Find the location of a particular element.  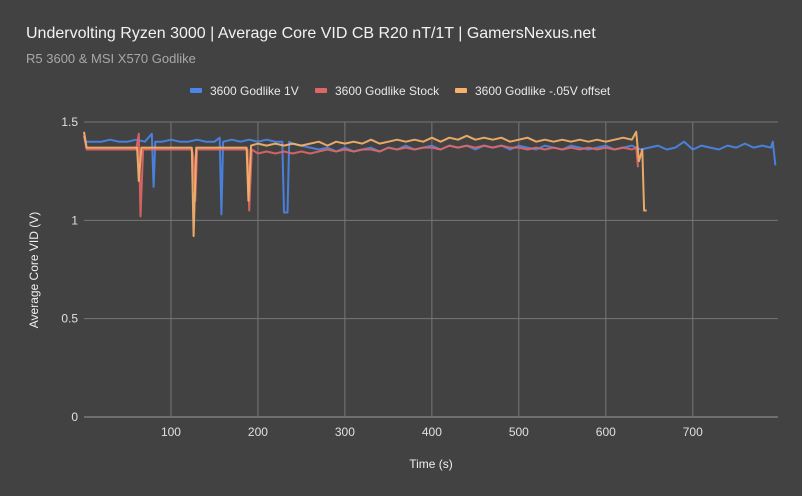

x-tick-label: 200 is located at coordinates (258, 432).